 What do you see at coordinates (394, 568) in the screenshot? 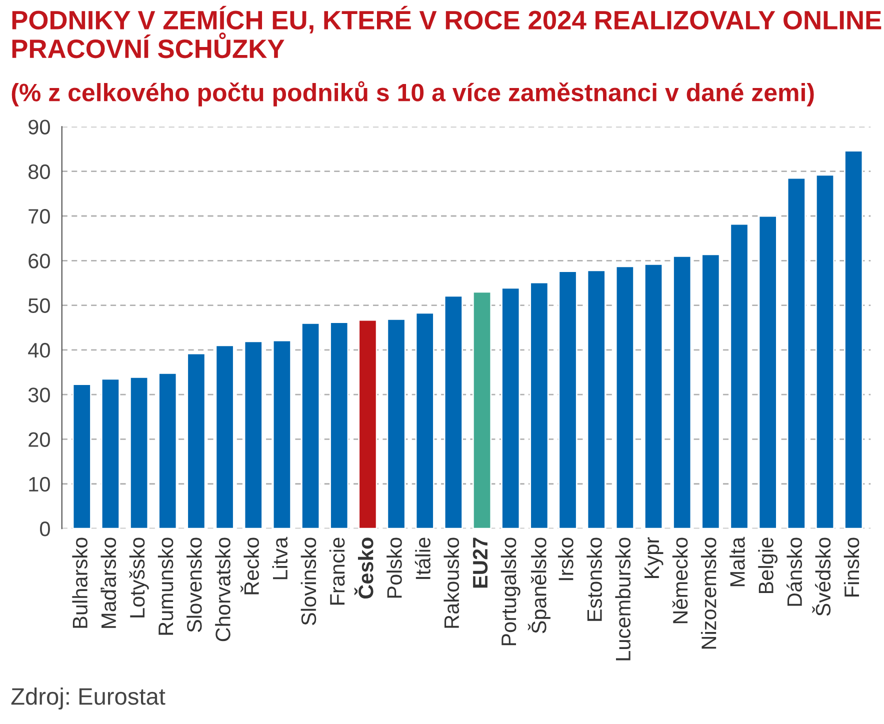
I see `x-tick-label: Polsko` at bounding box center [394, 568].